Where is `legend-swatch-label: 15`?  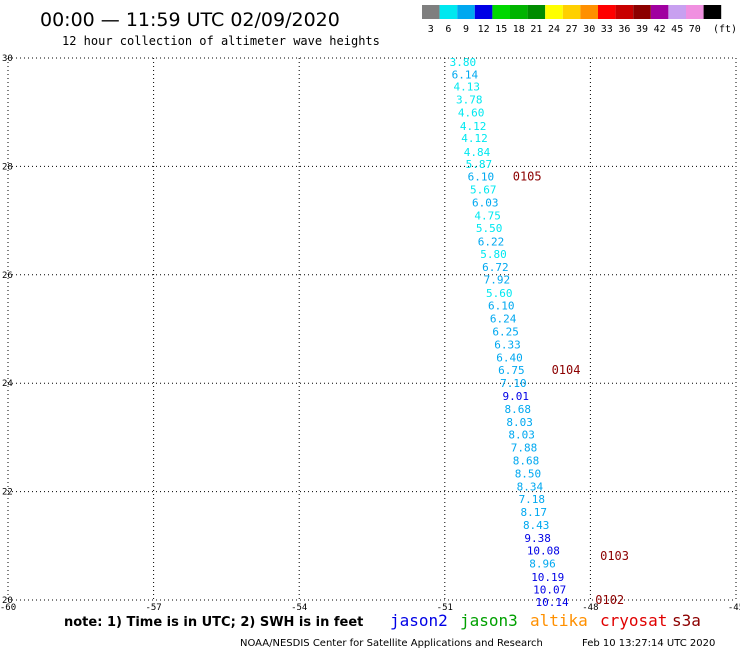 legend-swatch-label: 15 is located at coordinates (501, 29).